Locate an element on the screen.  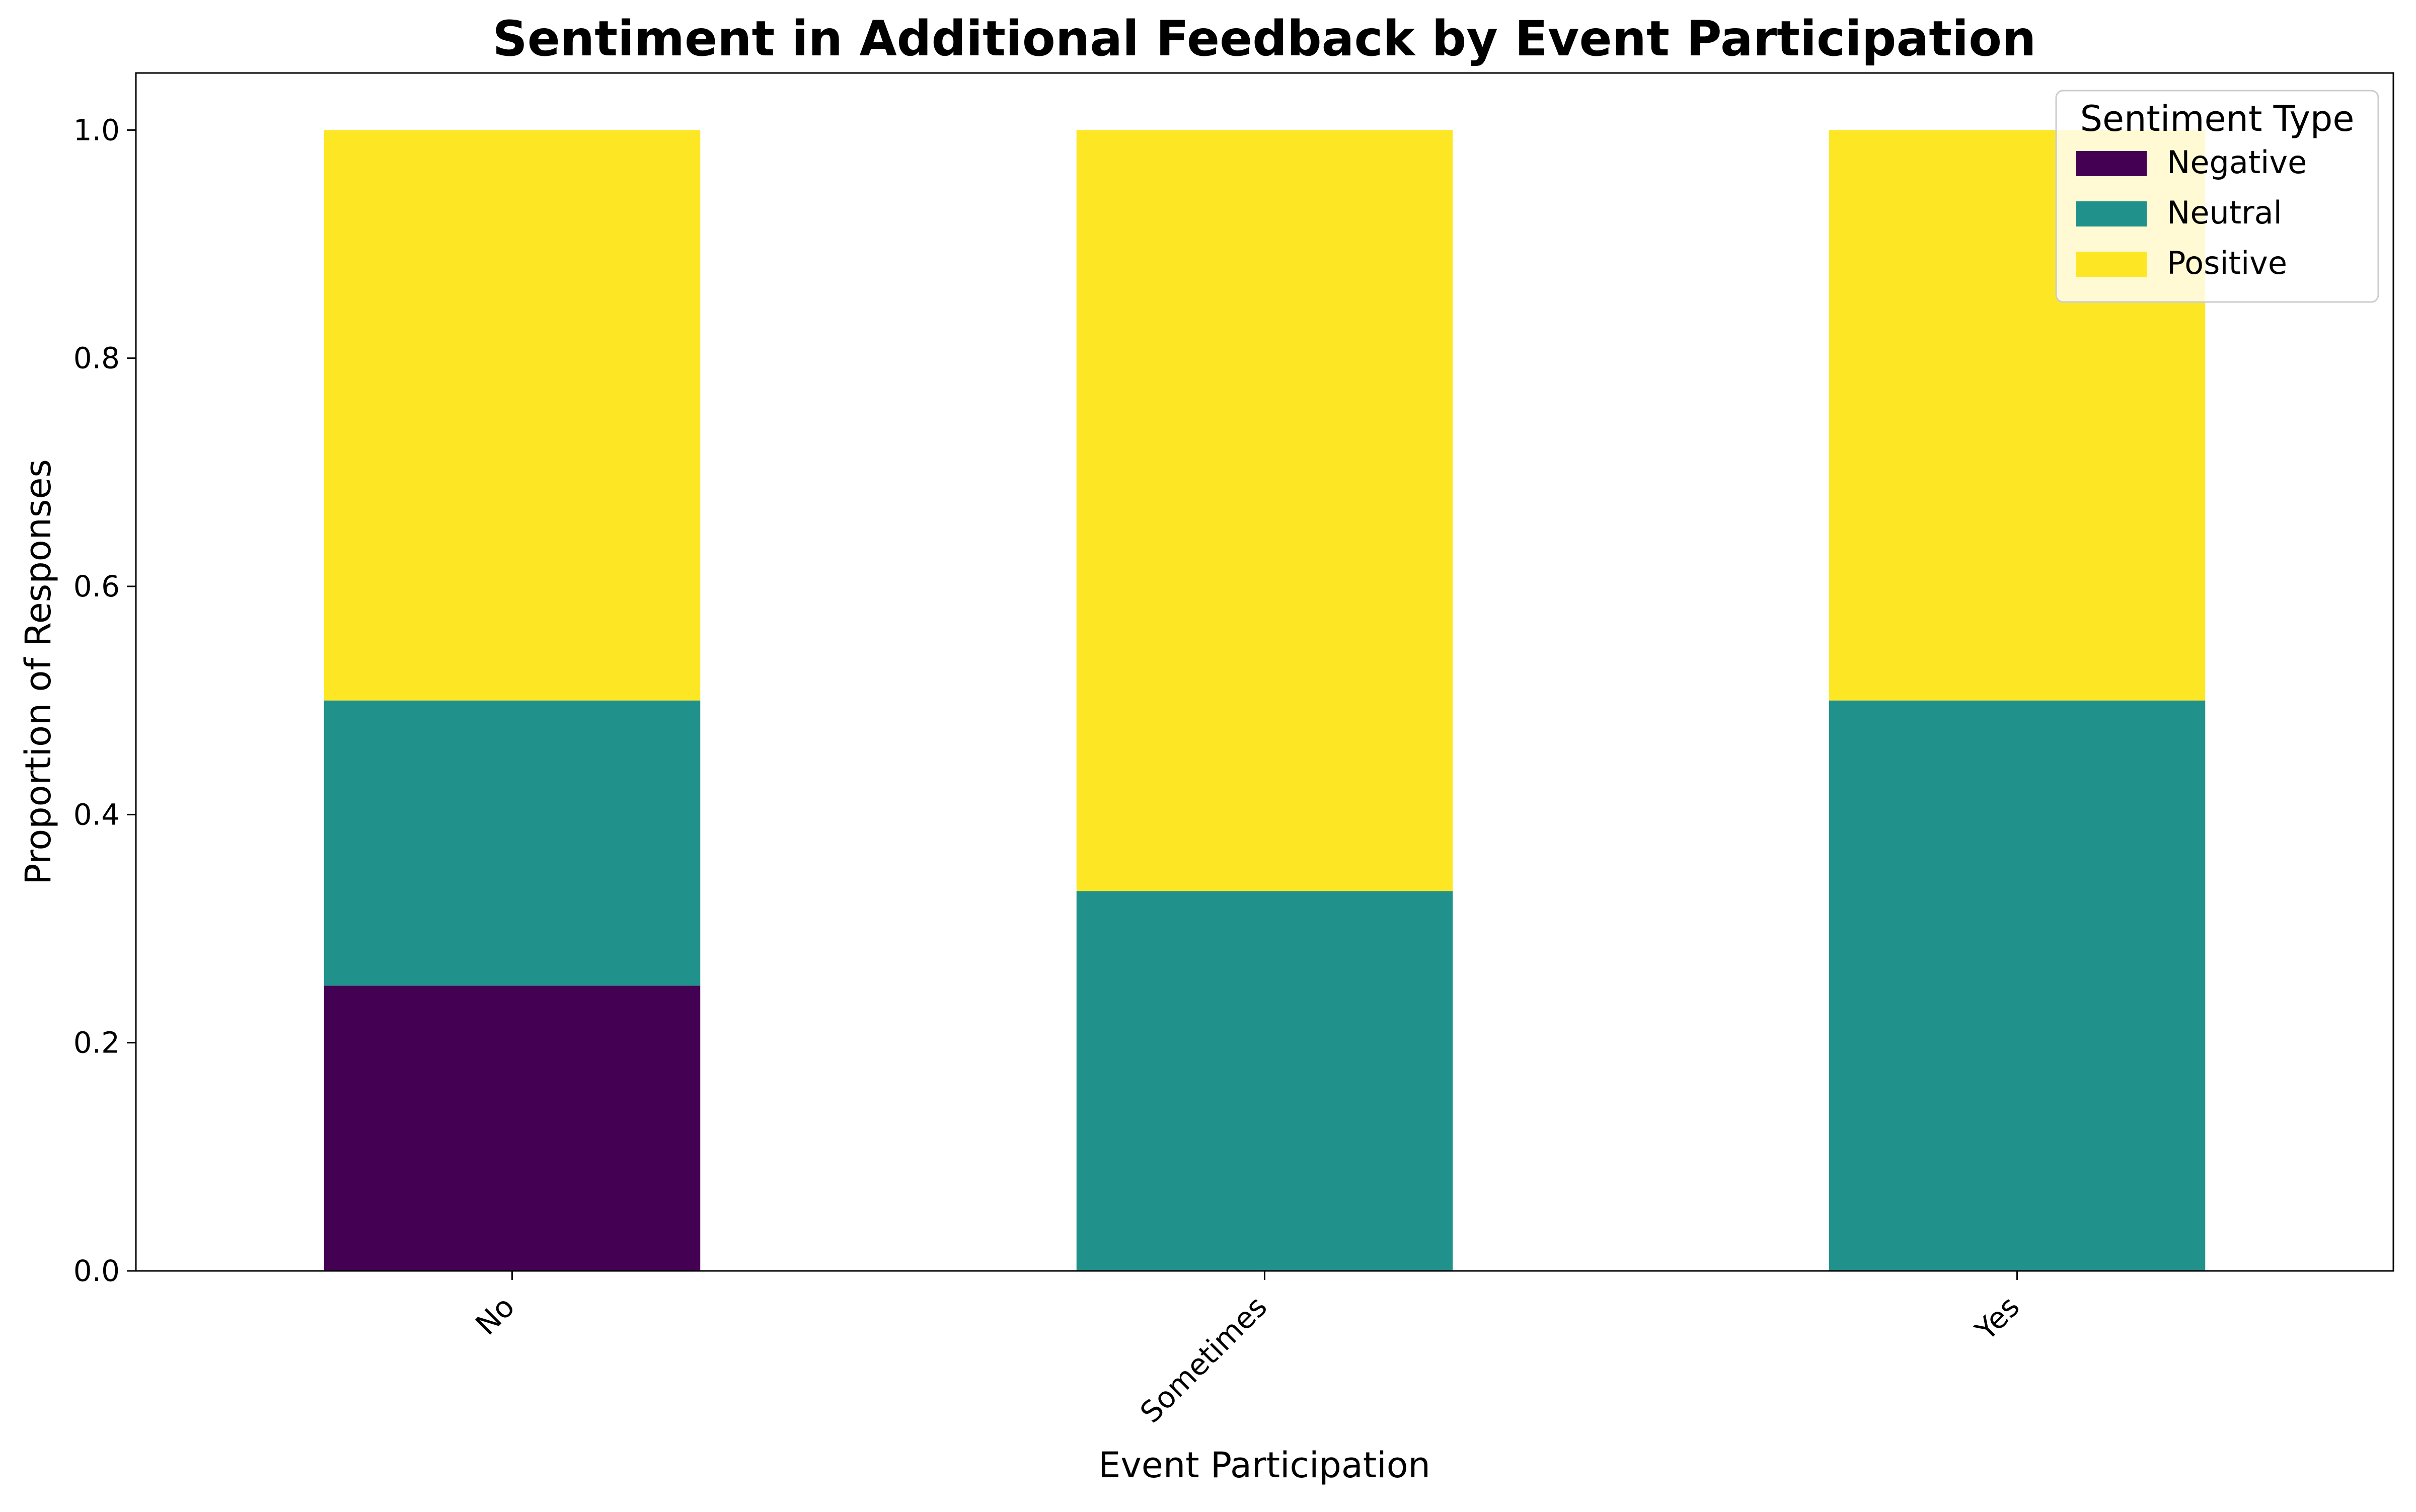
y-tick-label: 0.2 is located at coordinates (96, 1043).